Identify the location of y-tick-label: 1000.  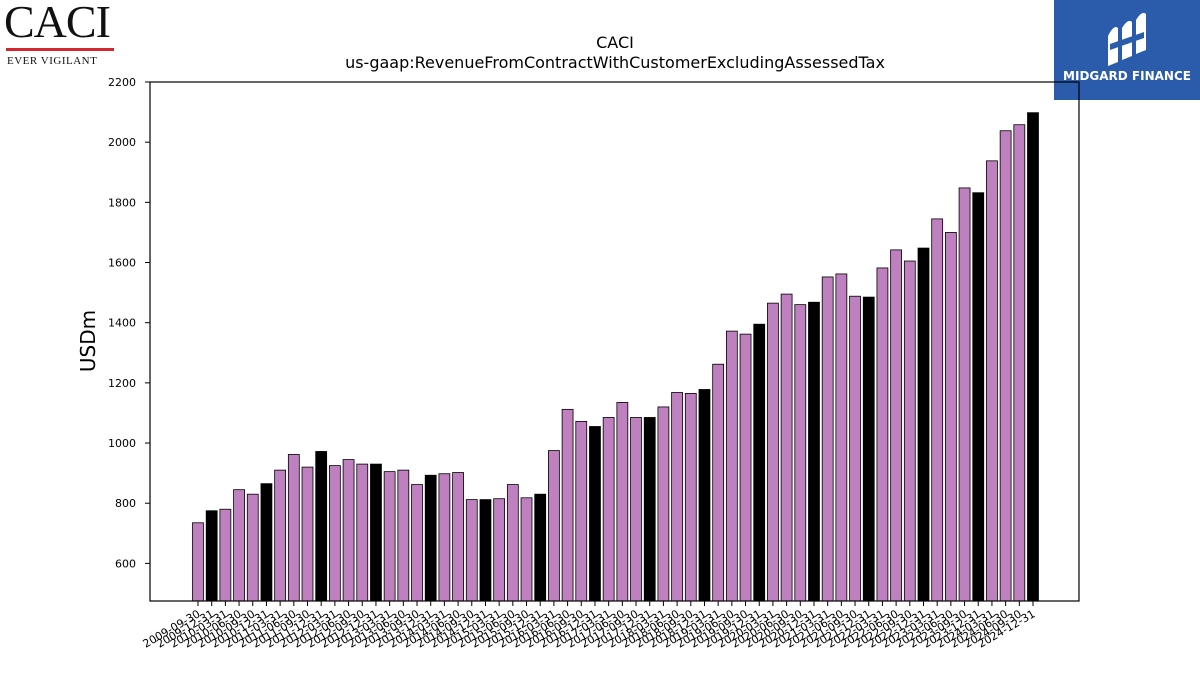
(122, 443).